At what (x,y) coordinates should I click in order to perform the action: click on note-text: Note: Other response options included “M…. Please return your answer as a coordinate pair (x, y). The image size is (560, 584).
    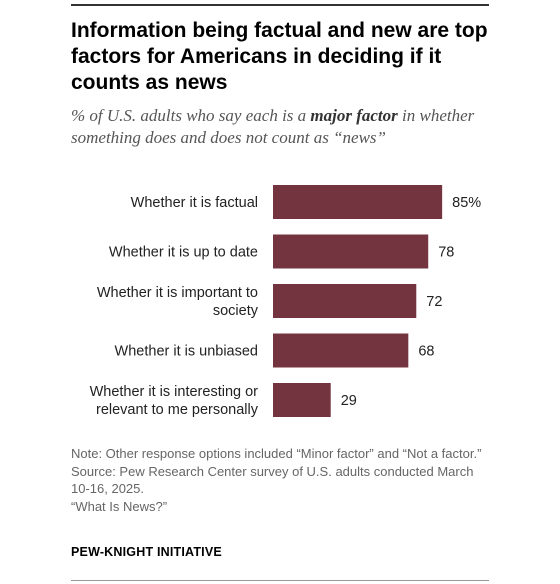
    Looking at the image, I should click on (276, 453).